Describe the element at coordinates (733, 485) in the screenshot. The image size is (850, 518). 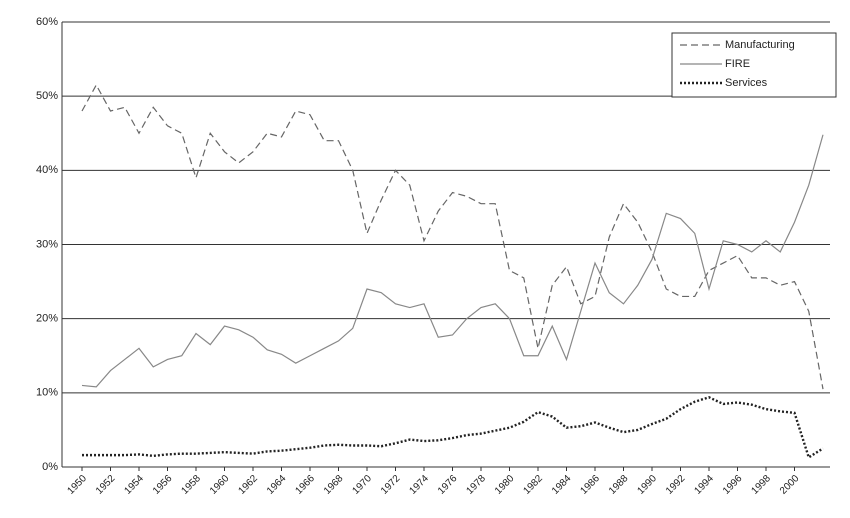
I see `x-tick-label: 1996` at that location.